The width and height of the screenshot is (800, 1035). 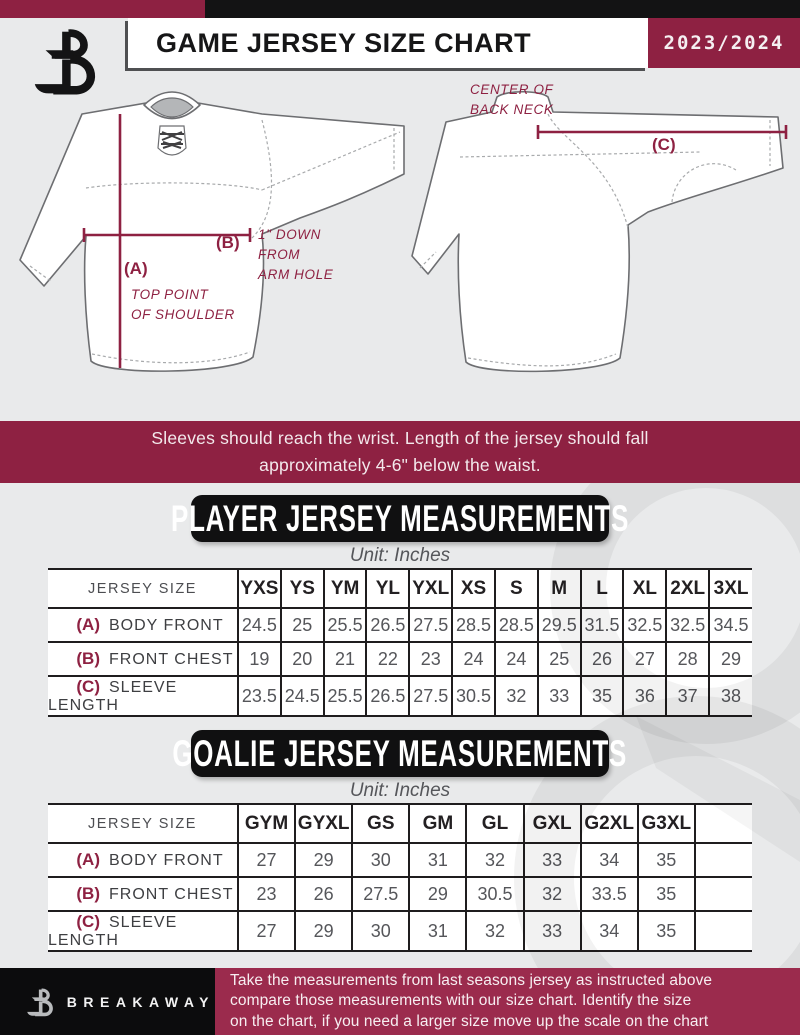 I want to click on note-c: CENTER OF BACK NECK, so click(x=512, y=99).